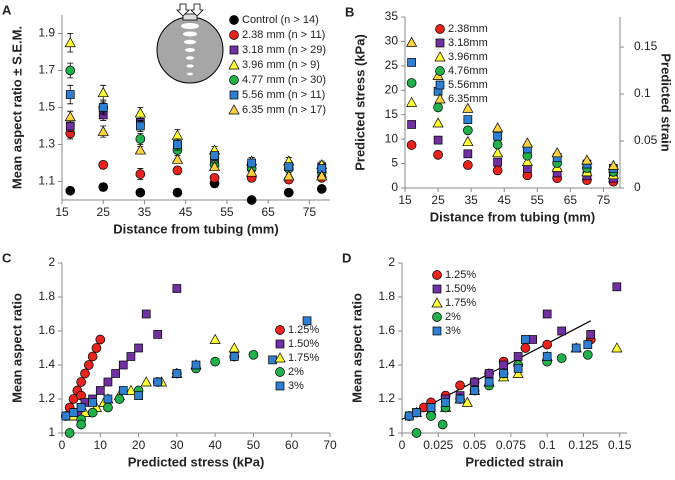  I want to click on x-tick-label: 20, so click(139, 445).